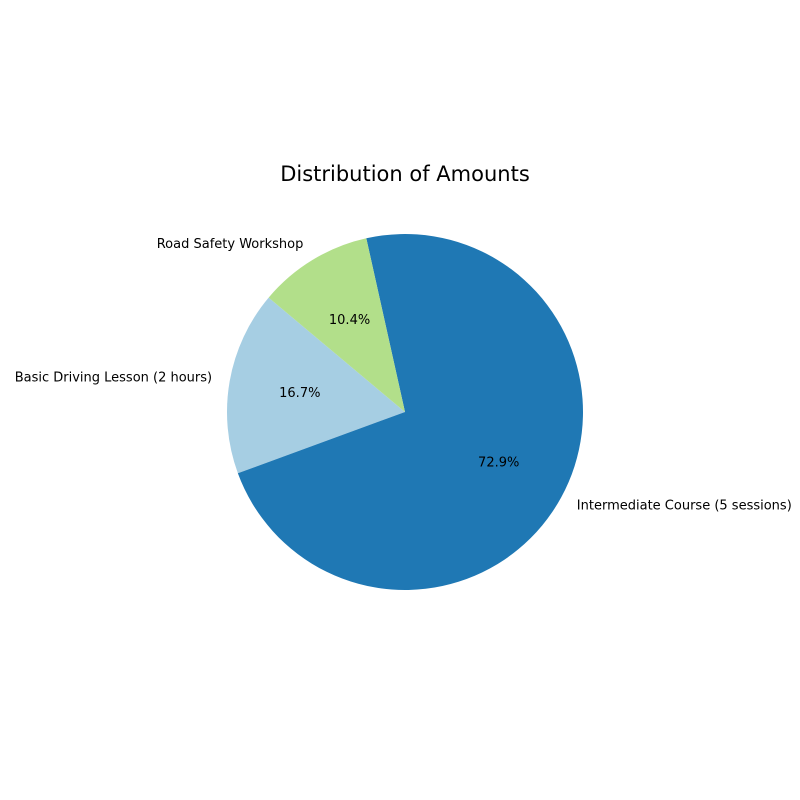  Describe the element at coordinates (405, 174) in the screenshot. I see `chart-title: Distribution of Amounts` at that location.